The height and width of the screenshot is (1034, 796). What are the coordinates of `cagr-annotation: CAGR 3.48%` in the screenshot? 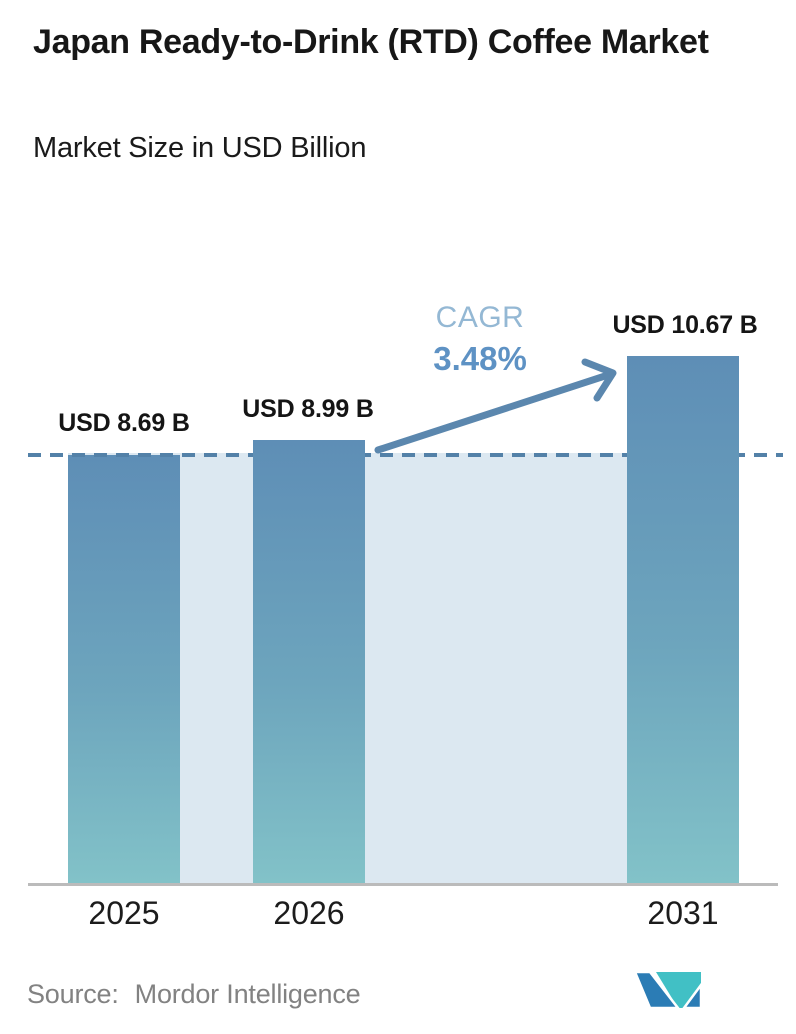 It's located at (480, 339).